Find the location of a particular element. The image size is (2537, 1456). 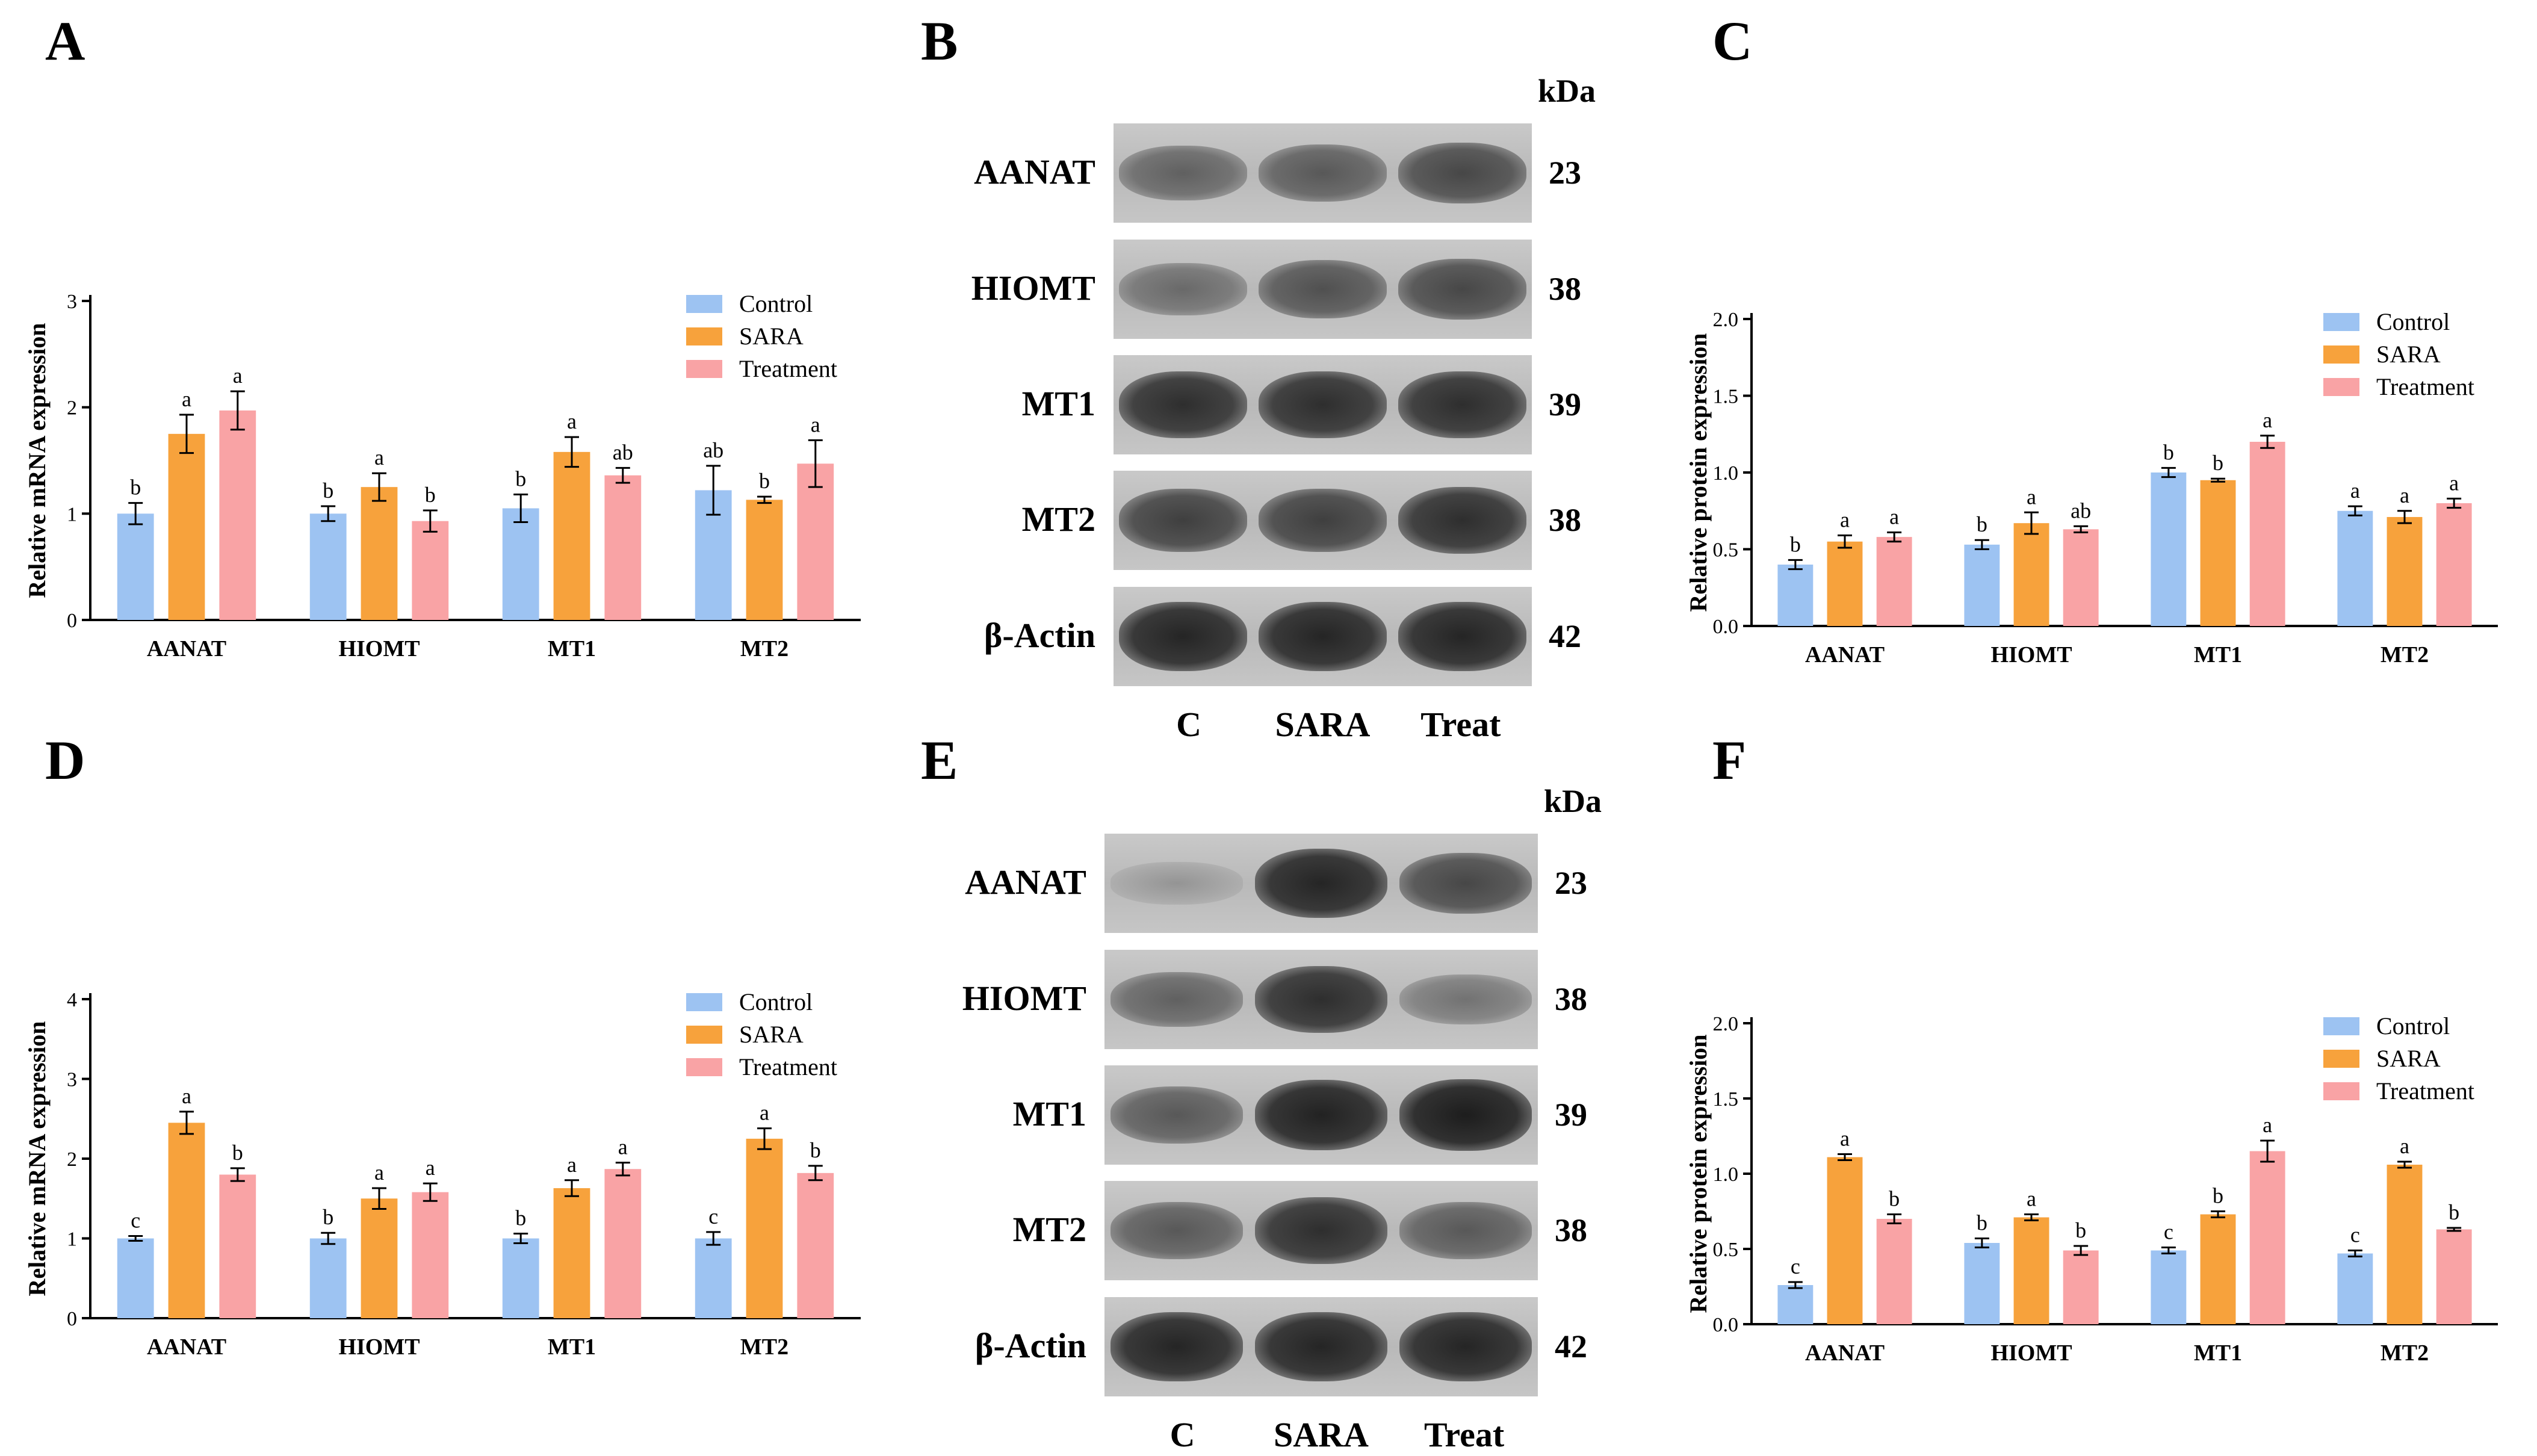

blot-kda-value: 23 is located at coordinates (1571, 882).